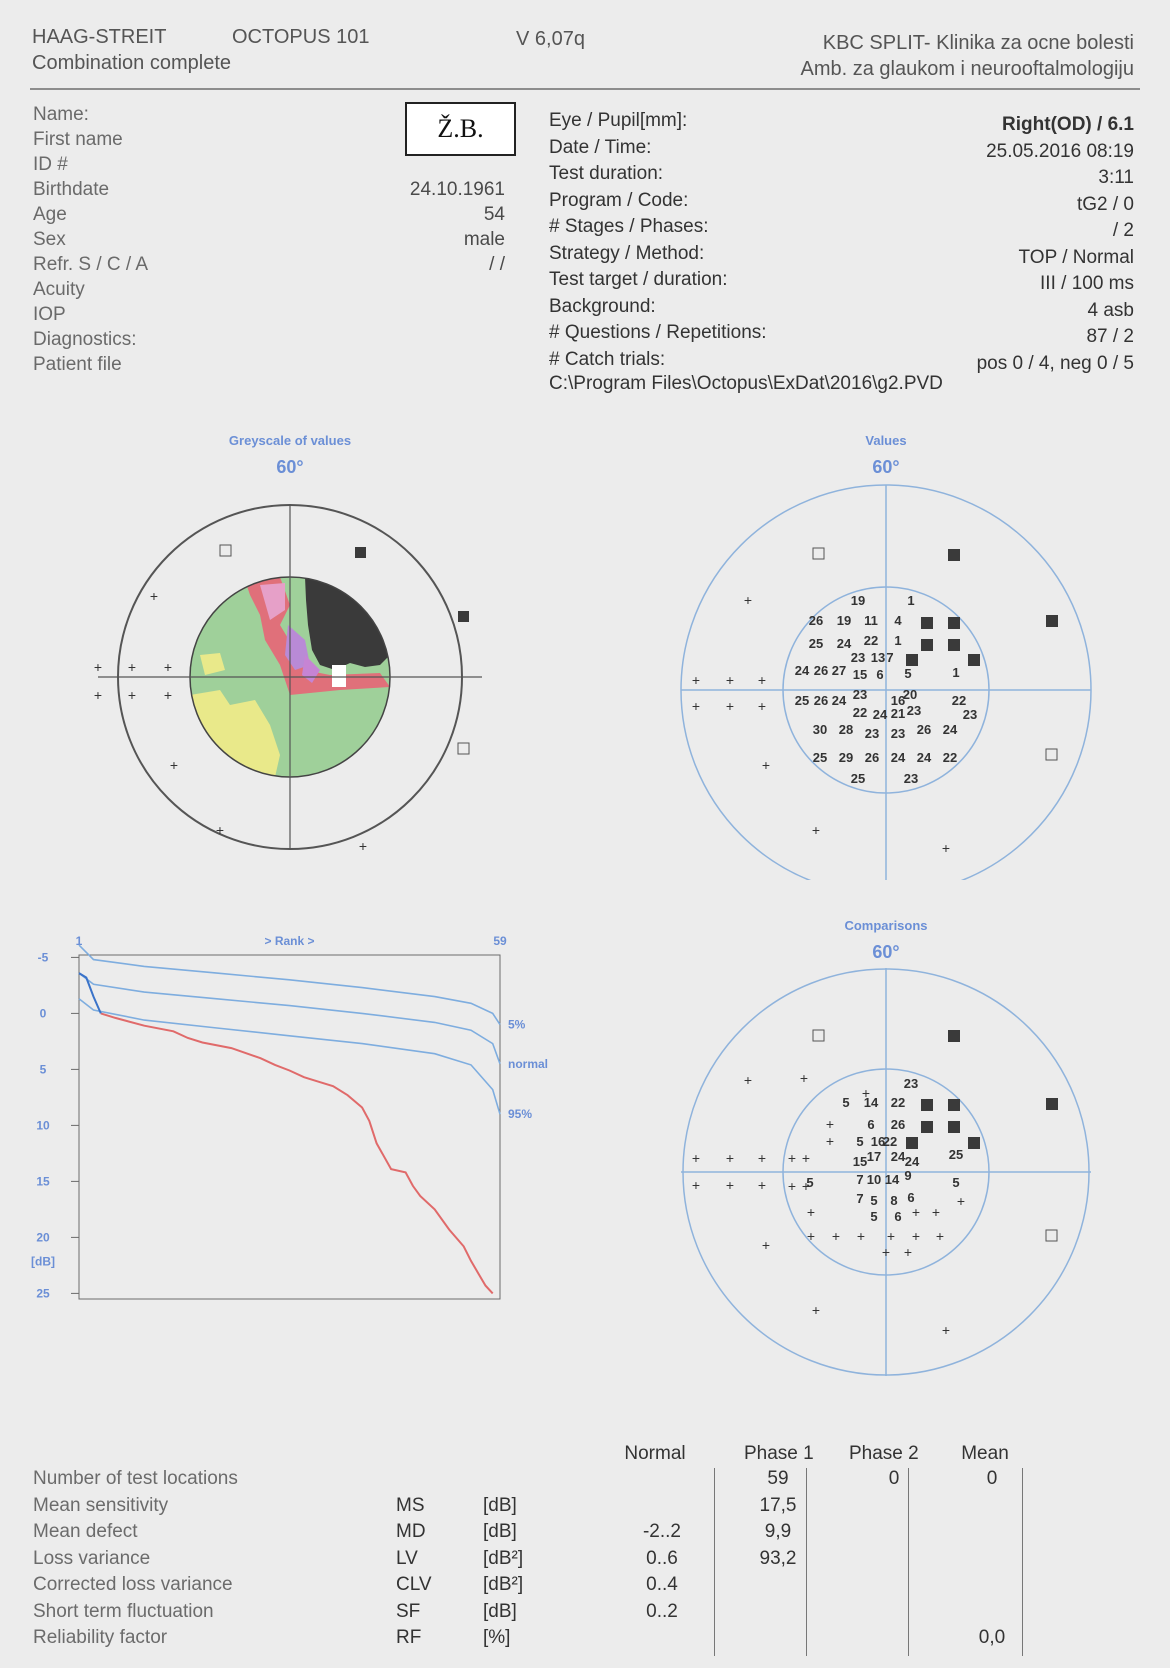  I want to click on patient-field-label: Name:, so click(61, 114).